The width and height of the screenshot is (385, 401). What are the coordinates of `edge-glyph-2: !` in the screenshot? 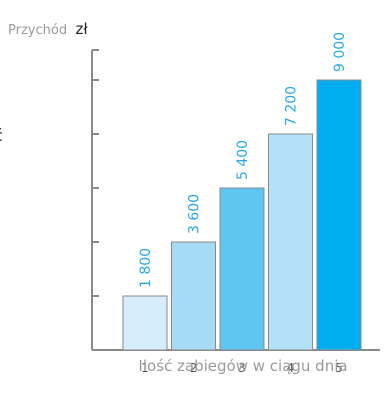 It's located at (1, 226).